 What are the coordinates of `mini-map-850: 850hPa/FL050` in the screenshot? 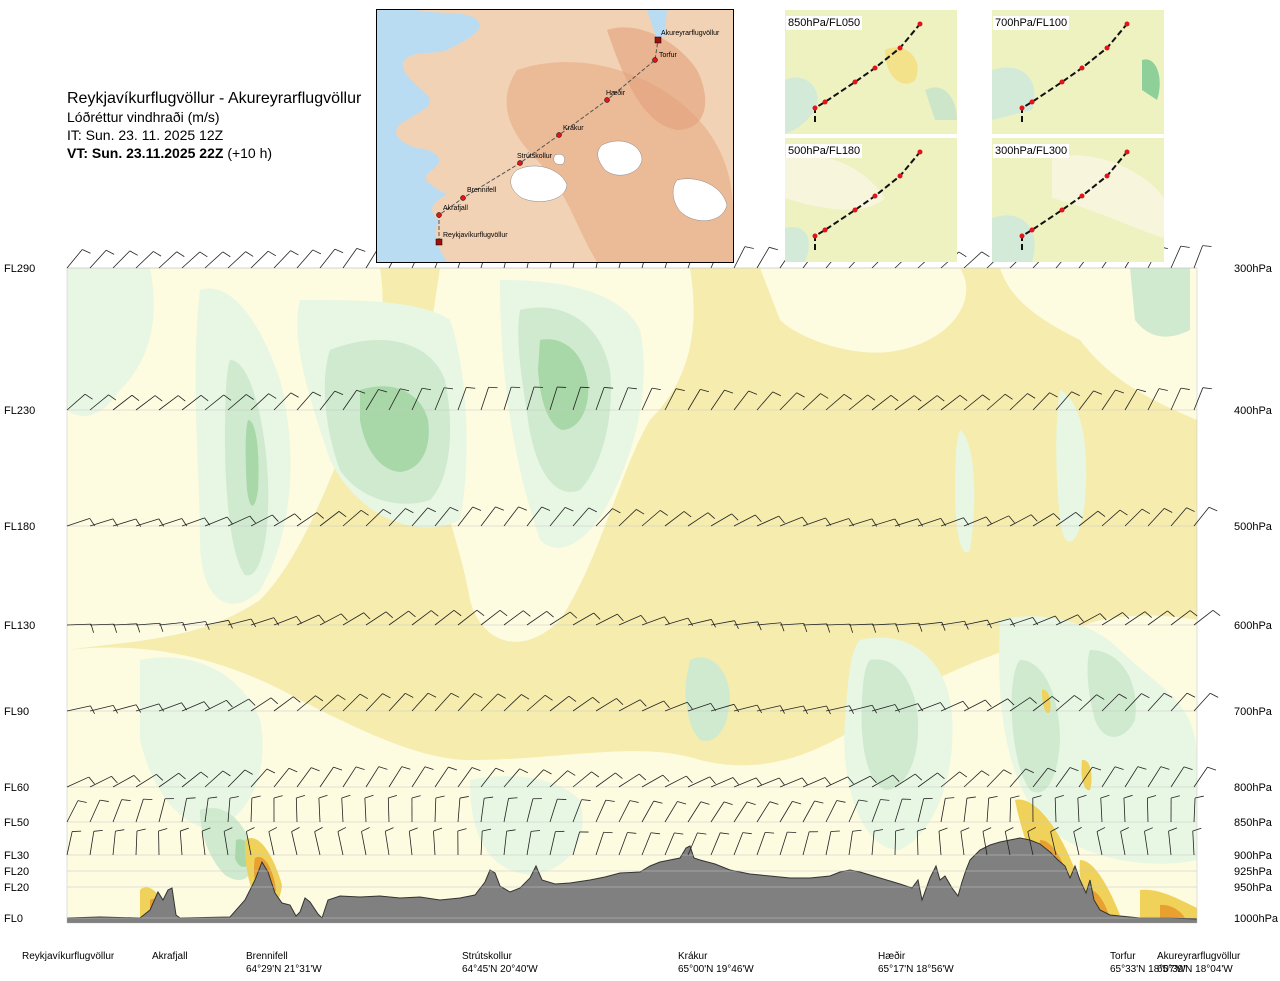 It's located at (871, 72).